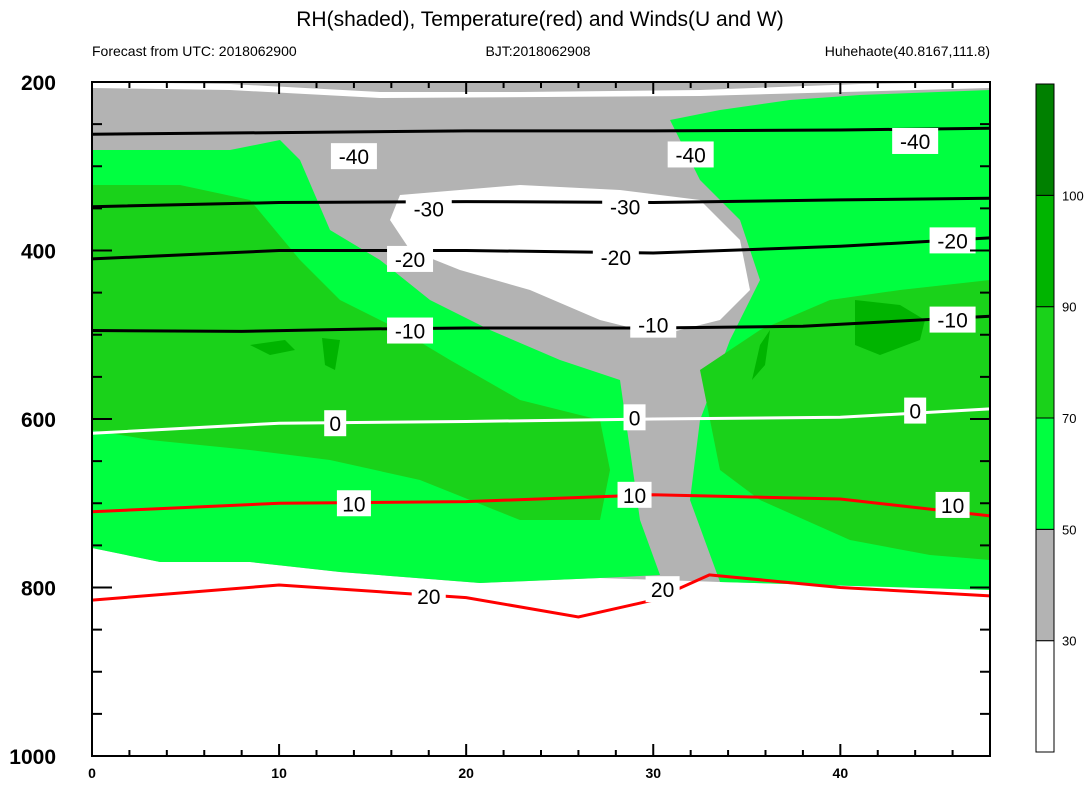 This screenshot has width=1087, height=806. Describe the element at coordinates (38, 252) in the screenshot. I see `y-tick-label: 400` at that location.